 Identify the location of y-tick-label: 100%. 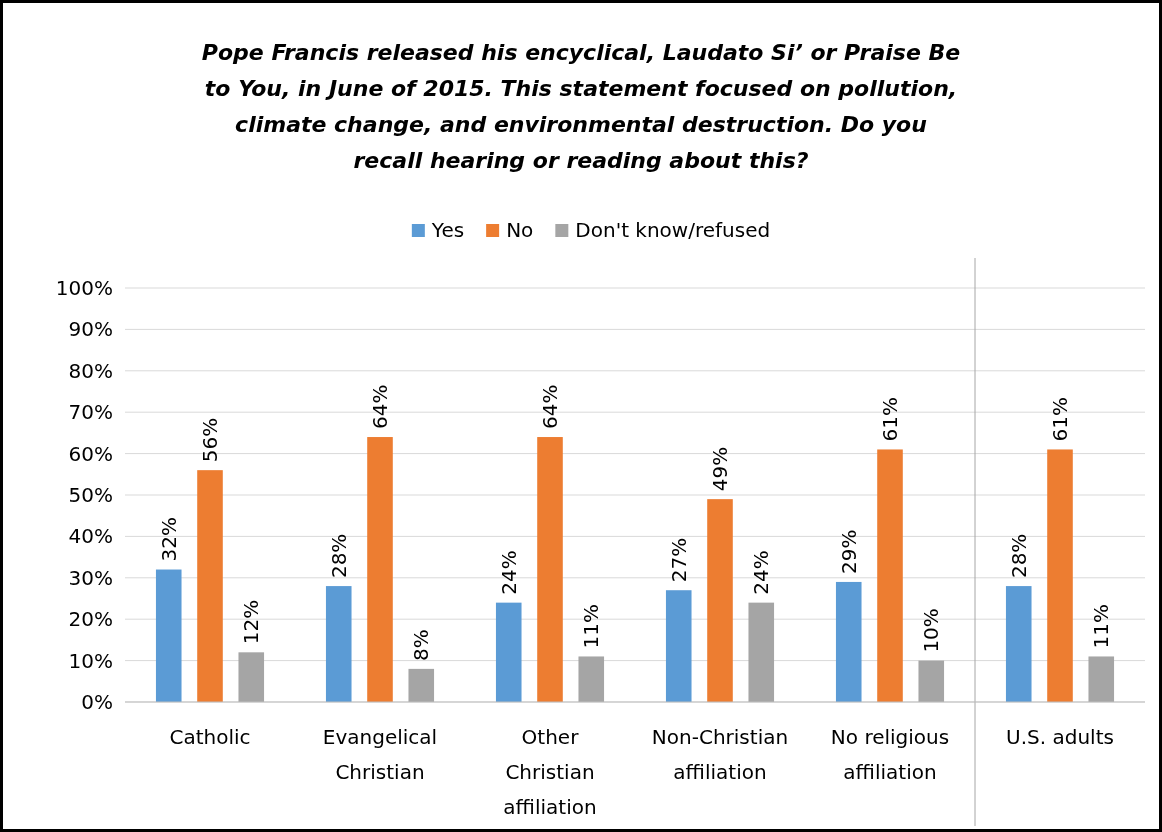
(84, 287).